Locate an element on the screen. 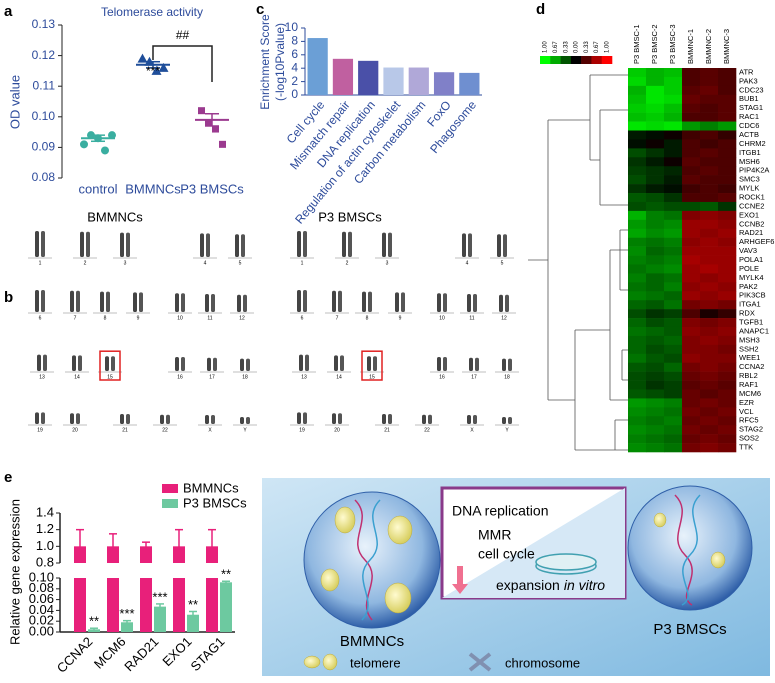  row-label: MSH3 is located at coordinates (749, 339).